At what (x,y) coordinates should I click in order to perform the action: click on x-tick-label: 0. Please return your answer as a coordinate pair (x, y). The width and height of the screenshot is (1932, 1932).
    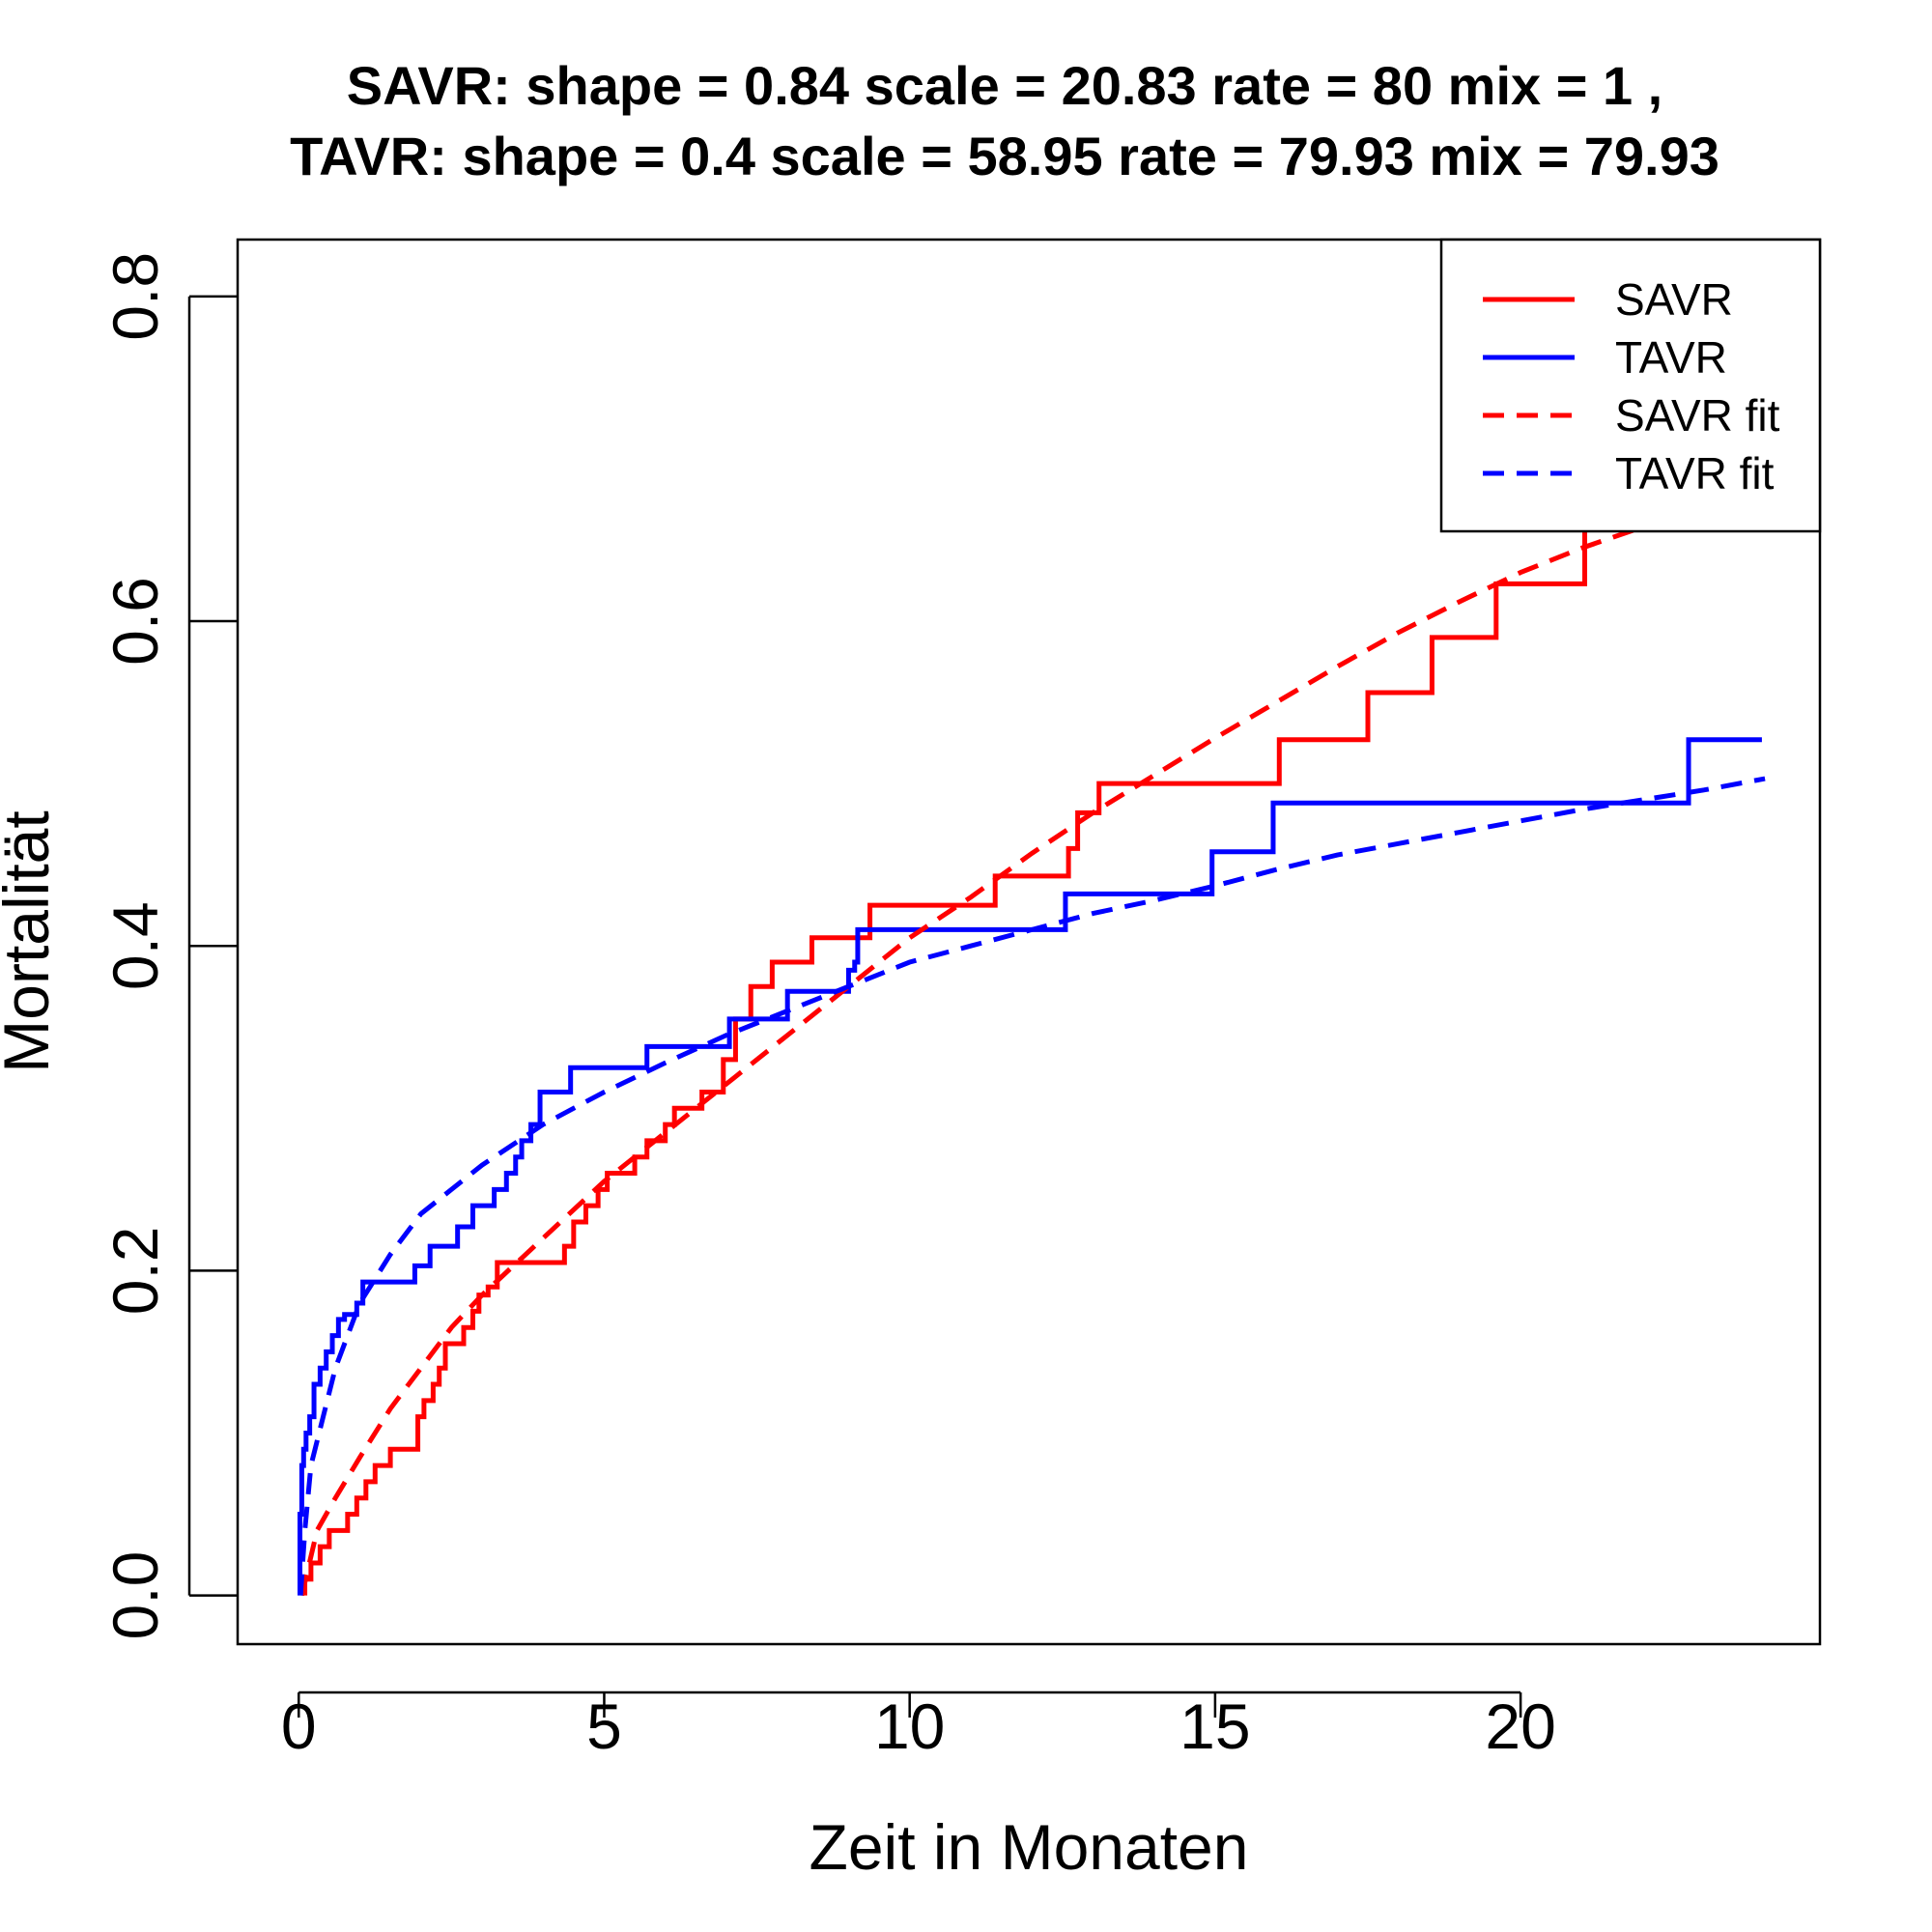
    Looking at the image, I should click on (299, 1726).